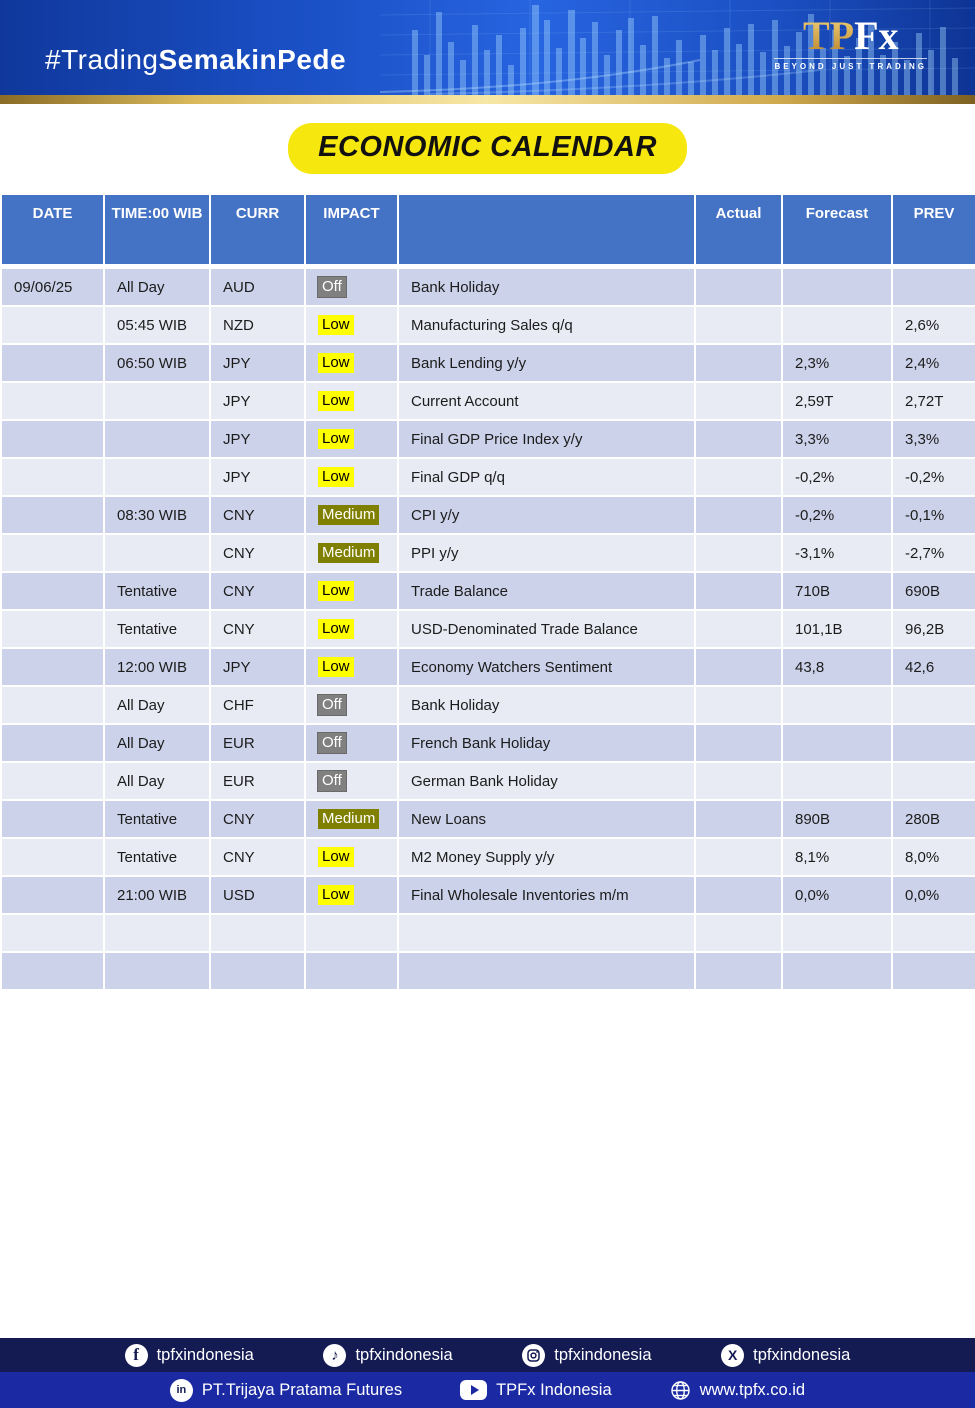  I want to click on tpfx-logo-word: TPFx, so click(850, 36).